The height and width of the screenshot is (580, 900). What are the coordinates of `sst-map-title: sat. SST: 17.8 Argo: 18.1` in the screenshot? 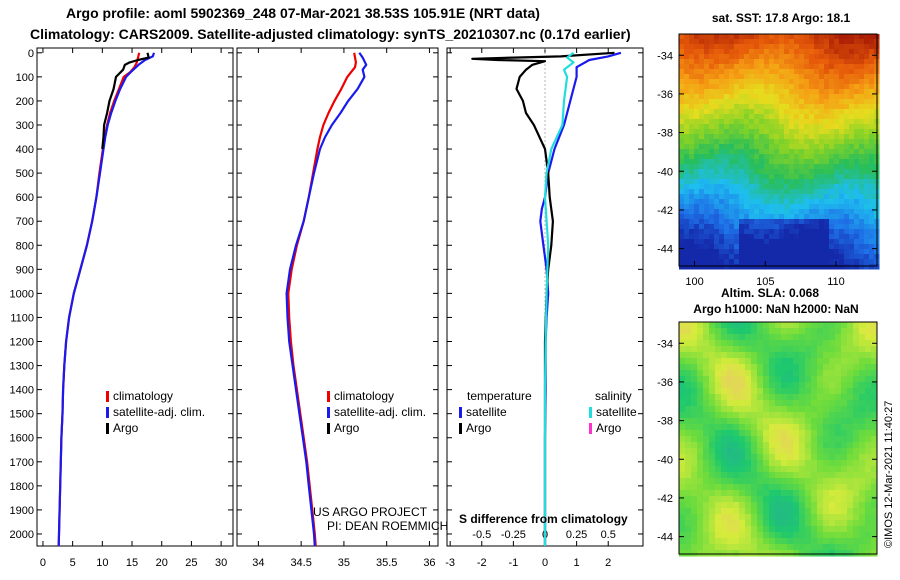 It's located at (781, 18).